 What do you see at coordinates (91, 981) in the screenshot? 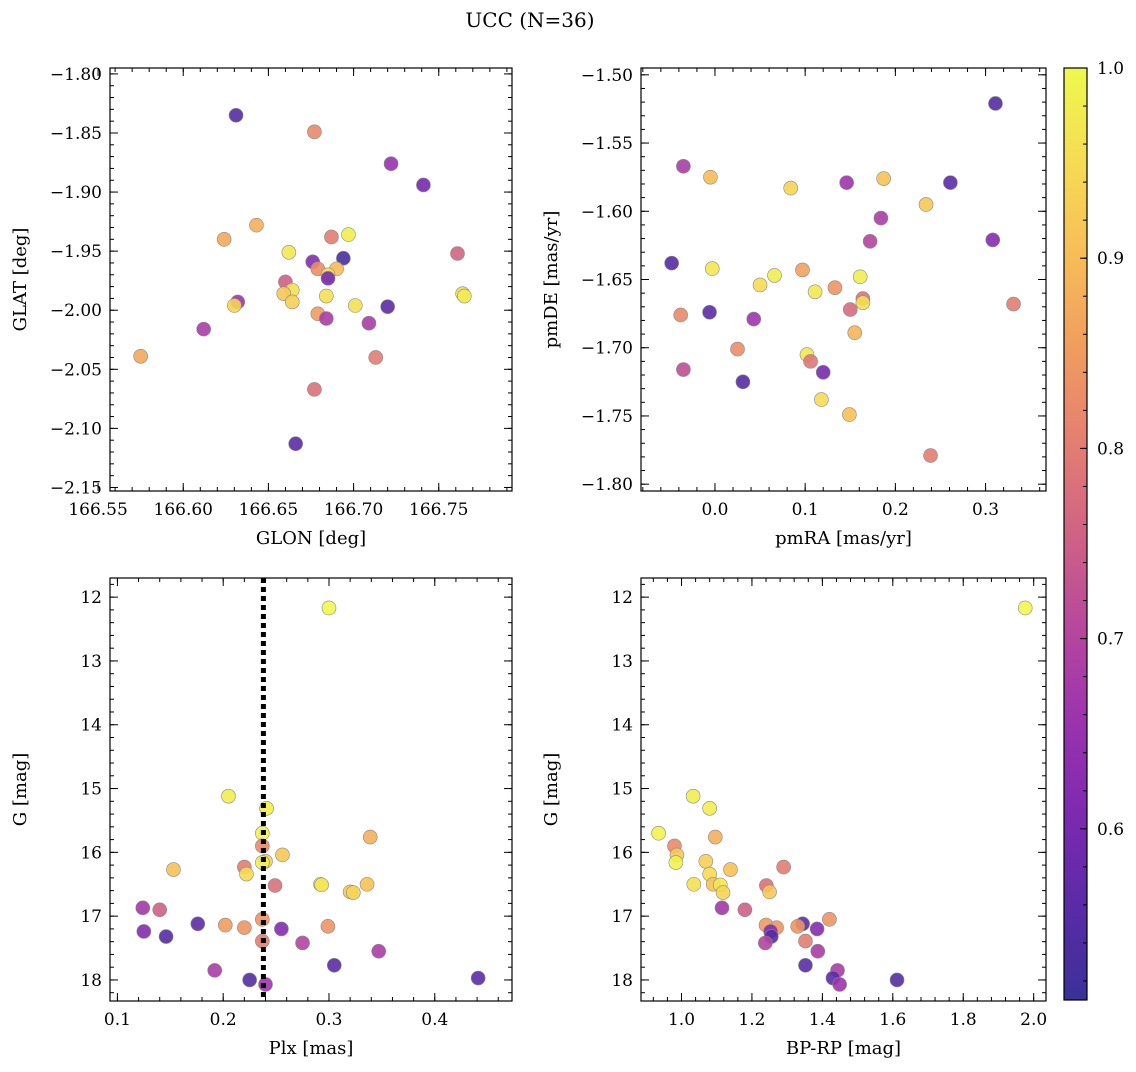
I see `y-tick-label: 18` at bounding box center [91, 981].